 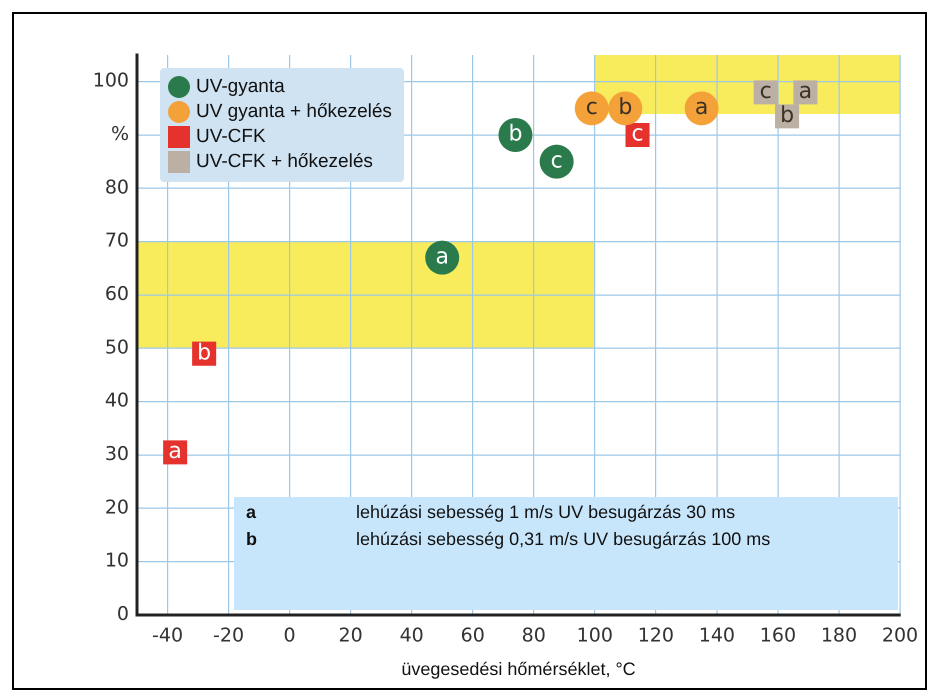 What do you see at coordinates (119, 133) in the screenshot?
I see `y-tick-label: %` at bounding box center [119, 133].